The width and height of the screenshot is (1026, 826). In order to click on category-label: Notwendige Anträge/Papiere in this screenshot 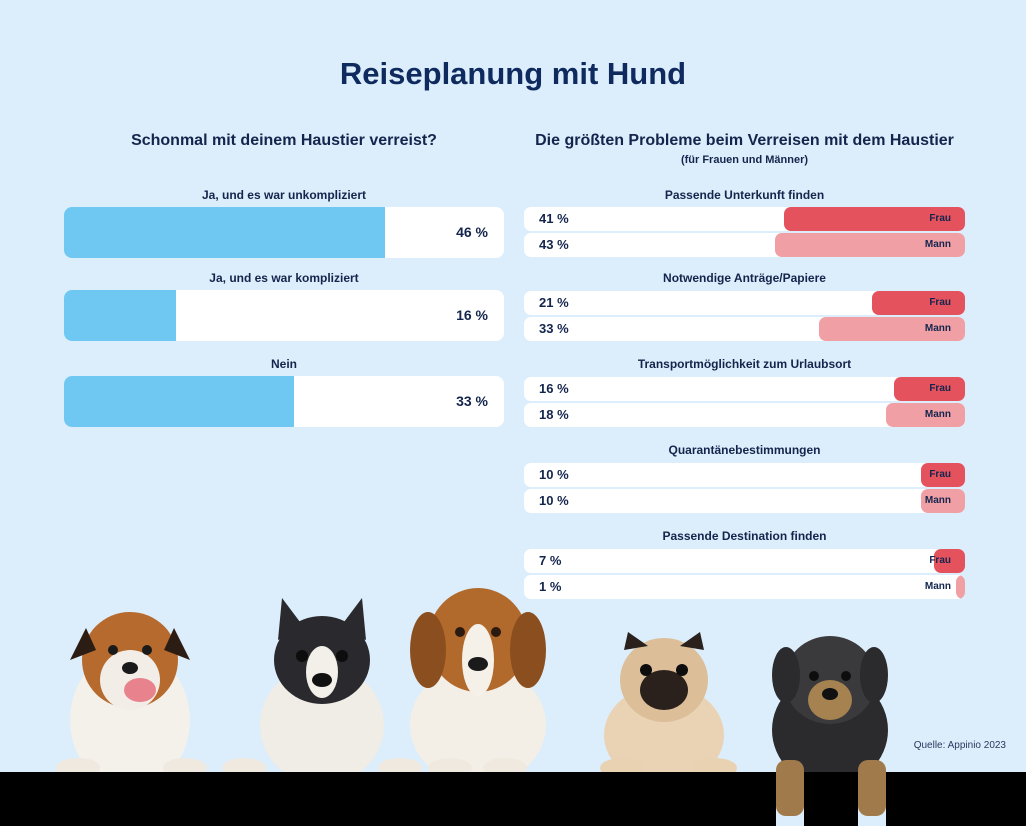, I will do `click(744, 278)`.